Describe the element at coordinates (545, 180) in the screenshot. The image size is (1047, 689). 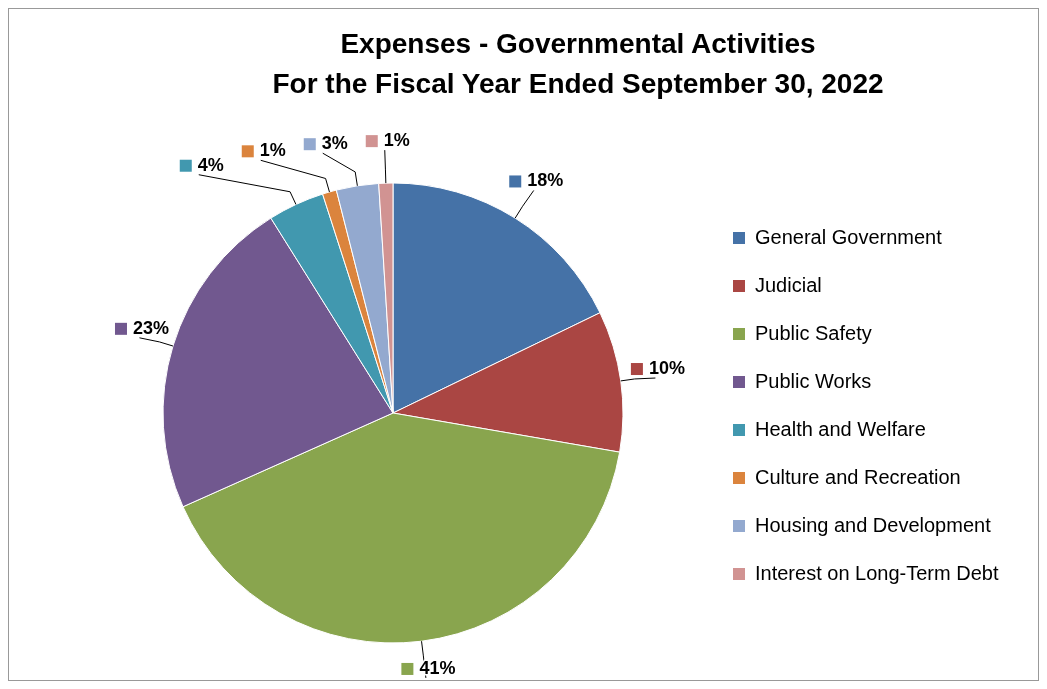
I see `data-label: 18%` at that location.